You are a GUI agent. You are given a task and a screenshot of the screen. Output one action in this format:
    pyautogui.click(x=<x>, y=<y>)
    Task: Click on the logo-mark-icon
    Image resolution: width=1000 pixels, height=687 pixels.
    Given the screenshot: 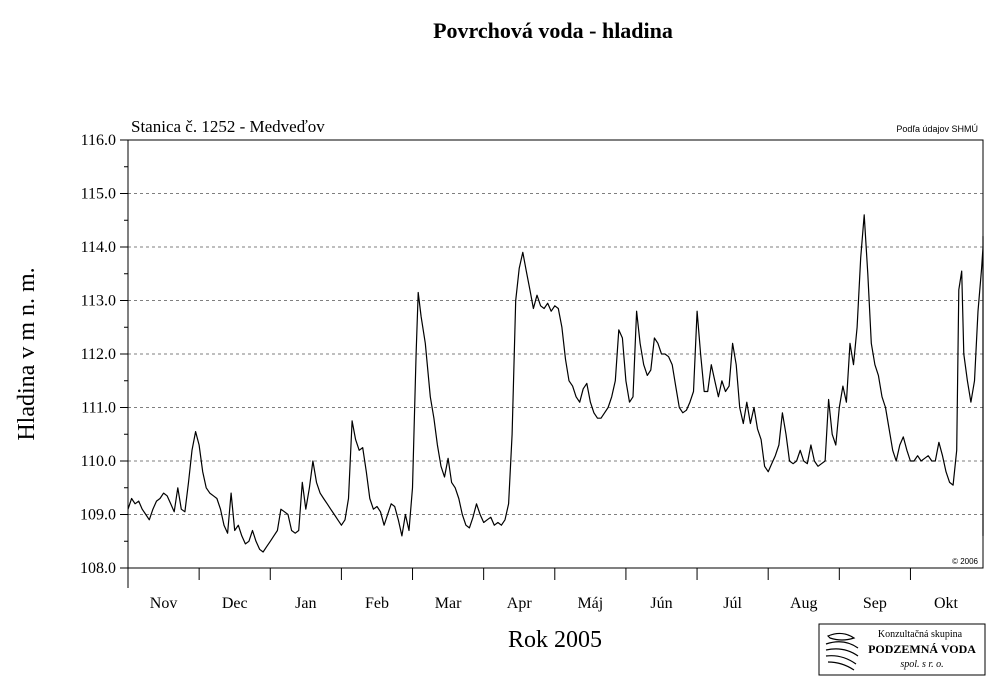 What is the action you would take?
    pyautogui.click(x=842, y=651)
    